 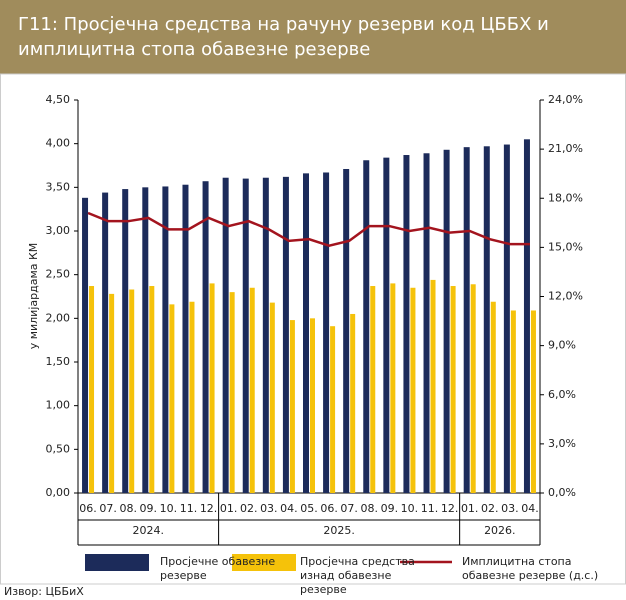 What do you see at coordinates (58, 230) in the screenshot?
I see `y-tick-label: 3,00` at bounding box center [58, 230].